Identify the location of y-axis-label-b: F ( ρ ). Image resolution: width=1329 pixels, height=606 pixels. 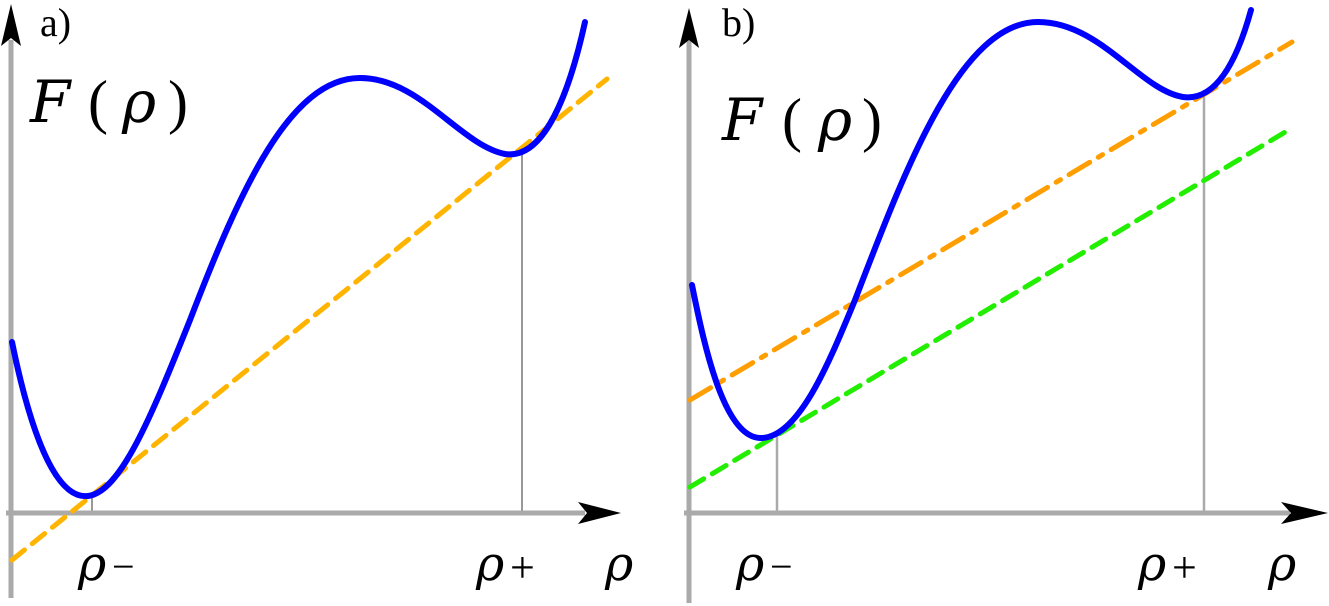
(801, 120).